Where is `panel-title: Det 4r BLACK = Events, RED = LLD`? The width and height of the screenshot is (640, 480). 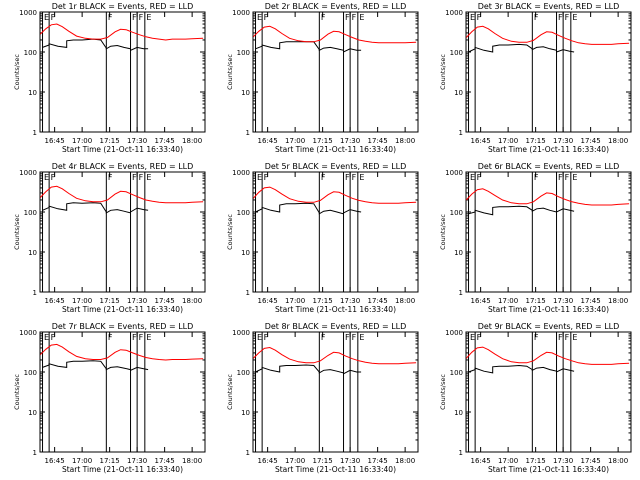 panel-title: Det 4r BLACK = Events, RED = LLD is located at coordinates (123, 166).